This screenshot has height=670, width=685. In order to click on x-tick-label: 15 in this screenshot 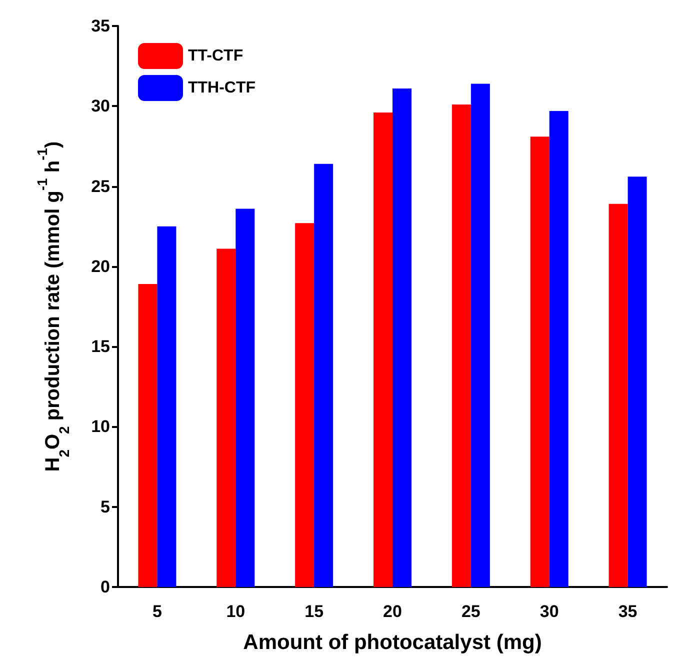, I will do `click(314, 611)`.